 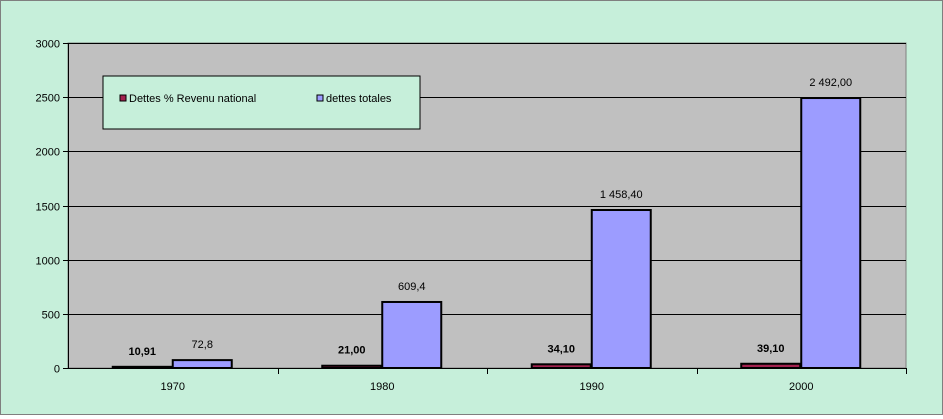 I want to click on x-tick-label: 1990, so click(x=592, y=387).